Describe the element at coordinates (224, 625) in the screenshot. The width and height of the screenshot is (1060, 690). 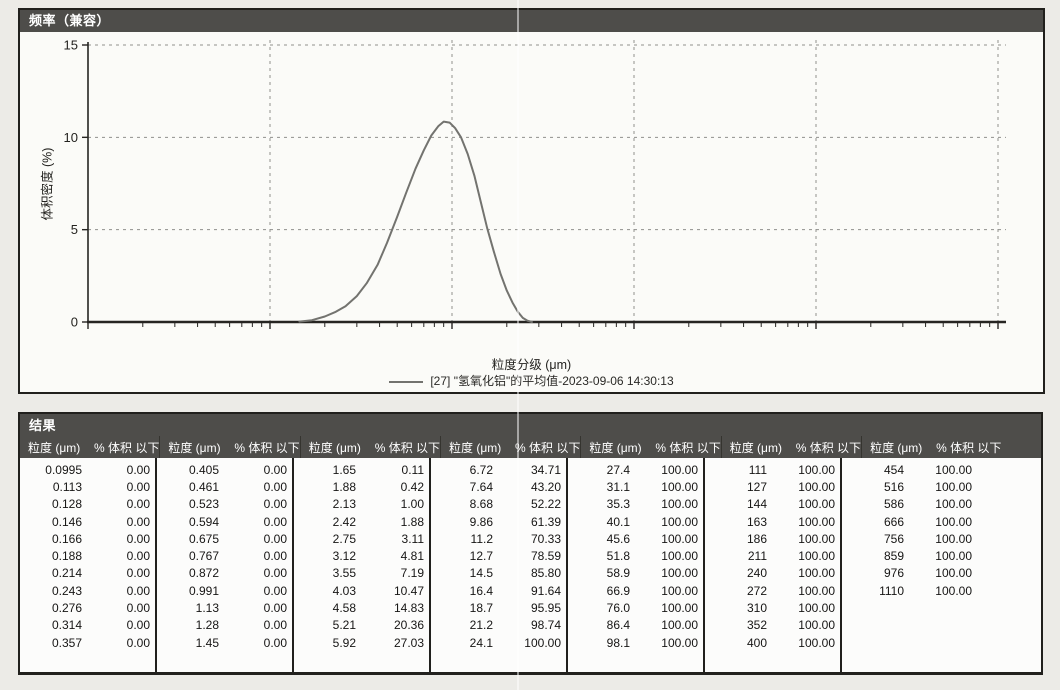
I see `table-row: 1.28 0.00` at that location.